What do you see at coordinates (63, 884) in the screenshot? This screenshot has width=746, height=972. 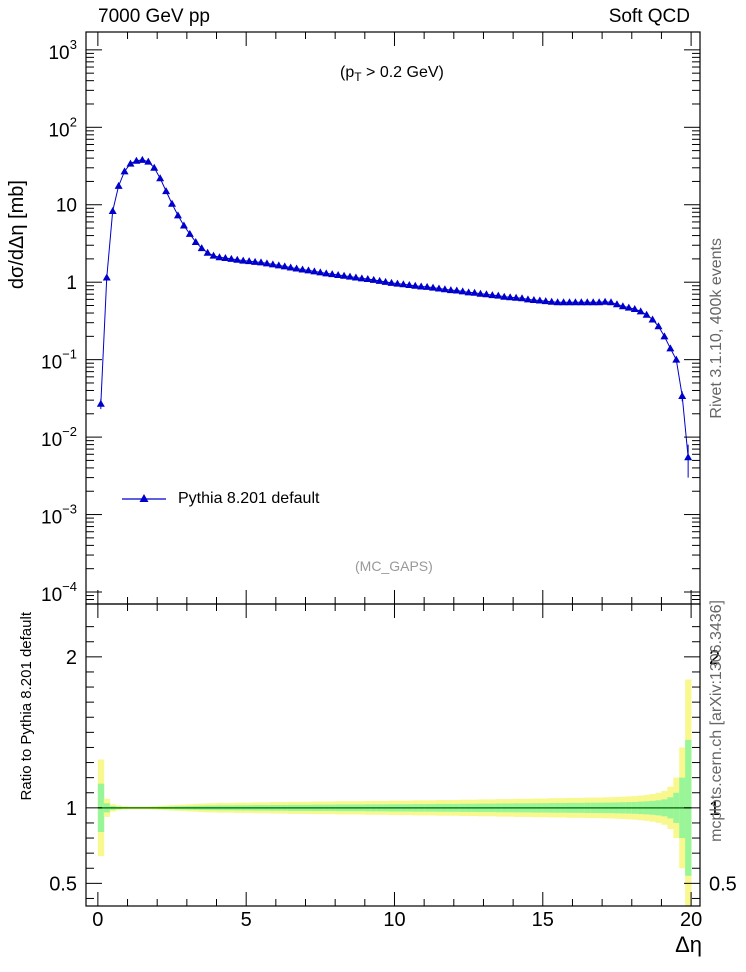 I see `ratio-y-tick-label: 0.5` at bounding box center [63, 884].